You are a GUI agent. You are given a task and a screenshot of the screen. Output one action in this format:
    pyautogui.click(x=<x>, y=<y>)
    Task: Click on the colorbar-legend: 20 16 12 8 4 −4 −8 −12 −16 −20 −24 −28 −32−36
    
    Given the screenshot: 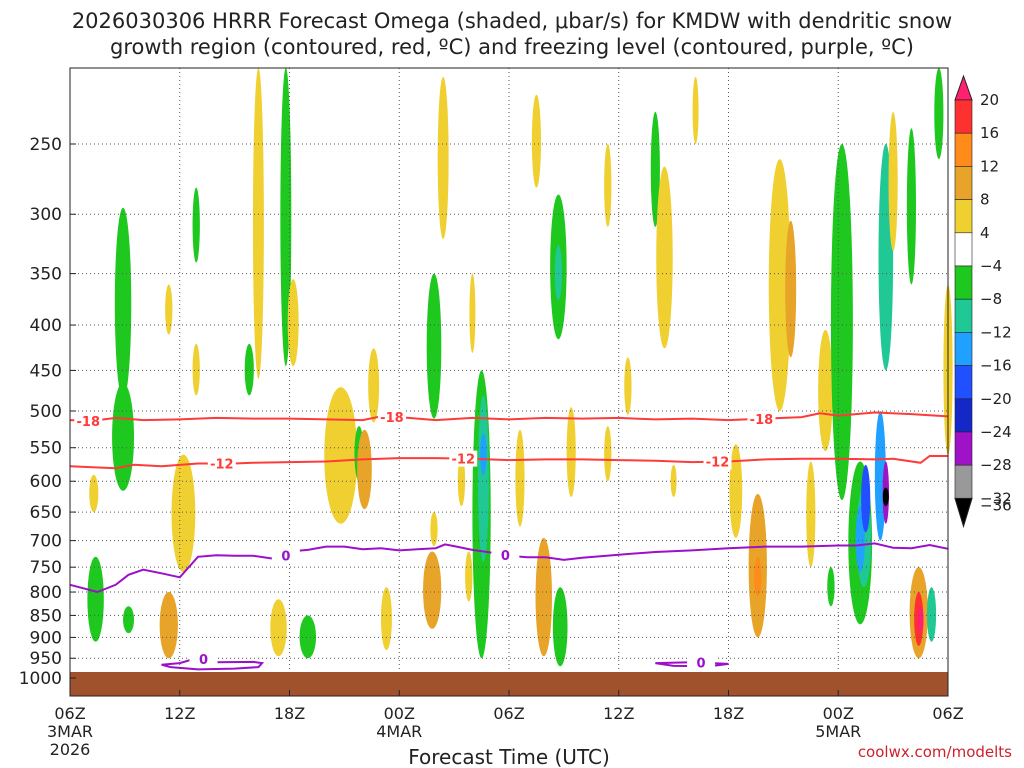 What is the action you would take?
    pyautogui.click(x=983, y=301)
    